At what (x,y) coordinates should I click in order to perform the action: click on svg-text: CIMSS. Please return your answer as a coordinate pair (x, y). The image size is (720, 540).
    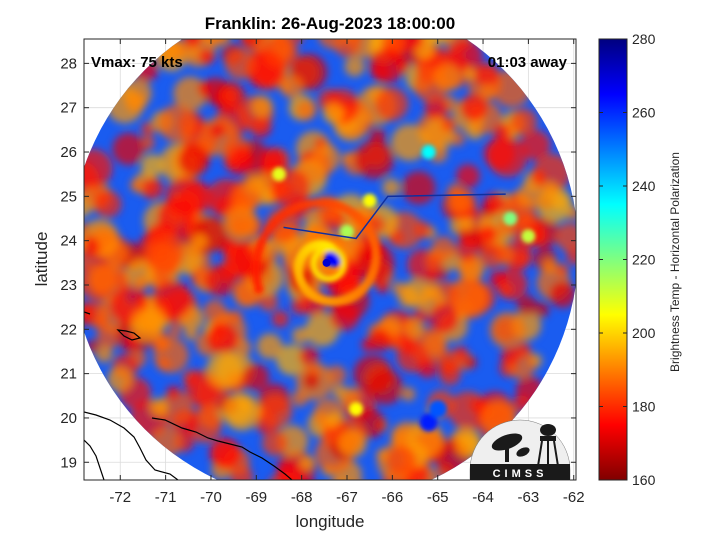
    Looking at the image, I should click on (520, 474).